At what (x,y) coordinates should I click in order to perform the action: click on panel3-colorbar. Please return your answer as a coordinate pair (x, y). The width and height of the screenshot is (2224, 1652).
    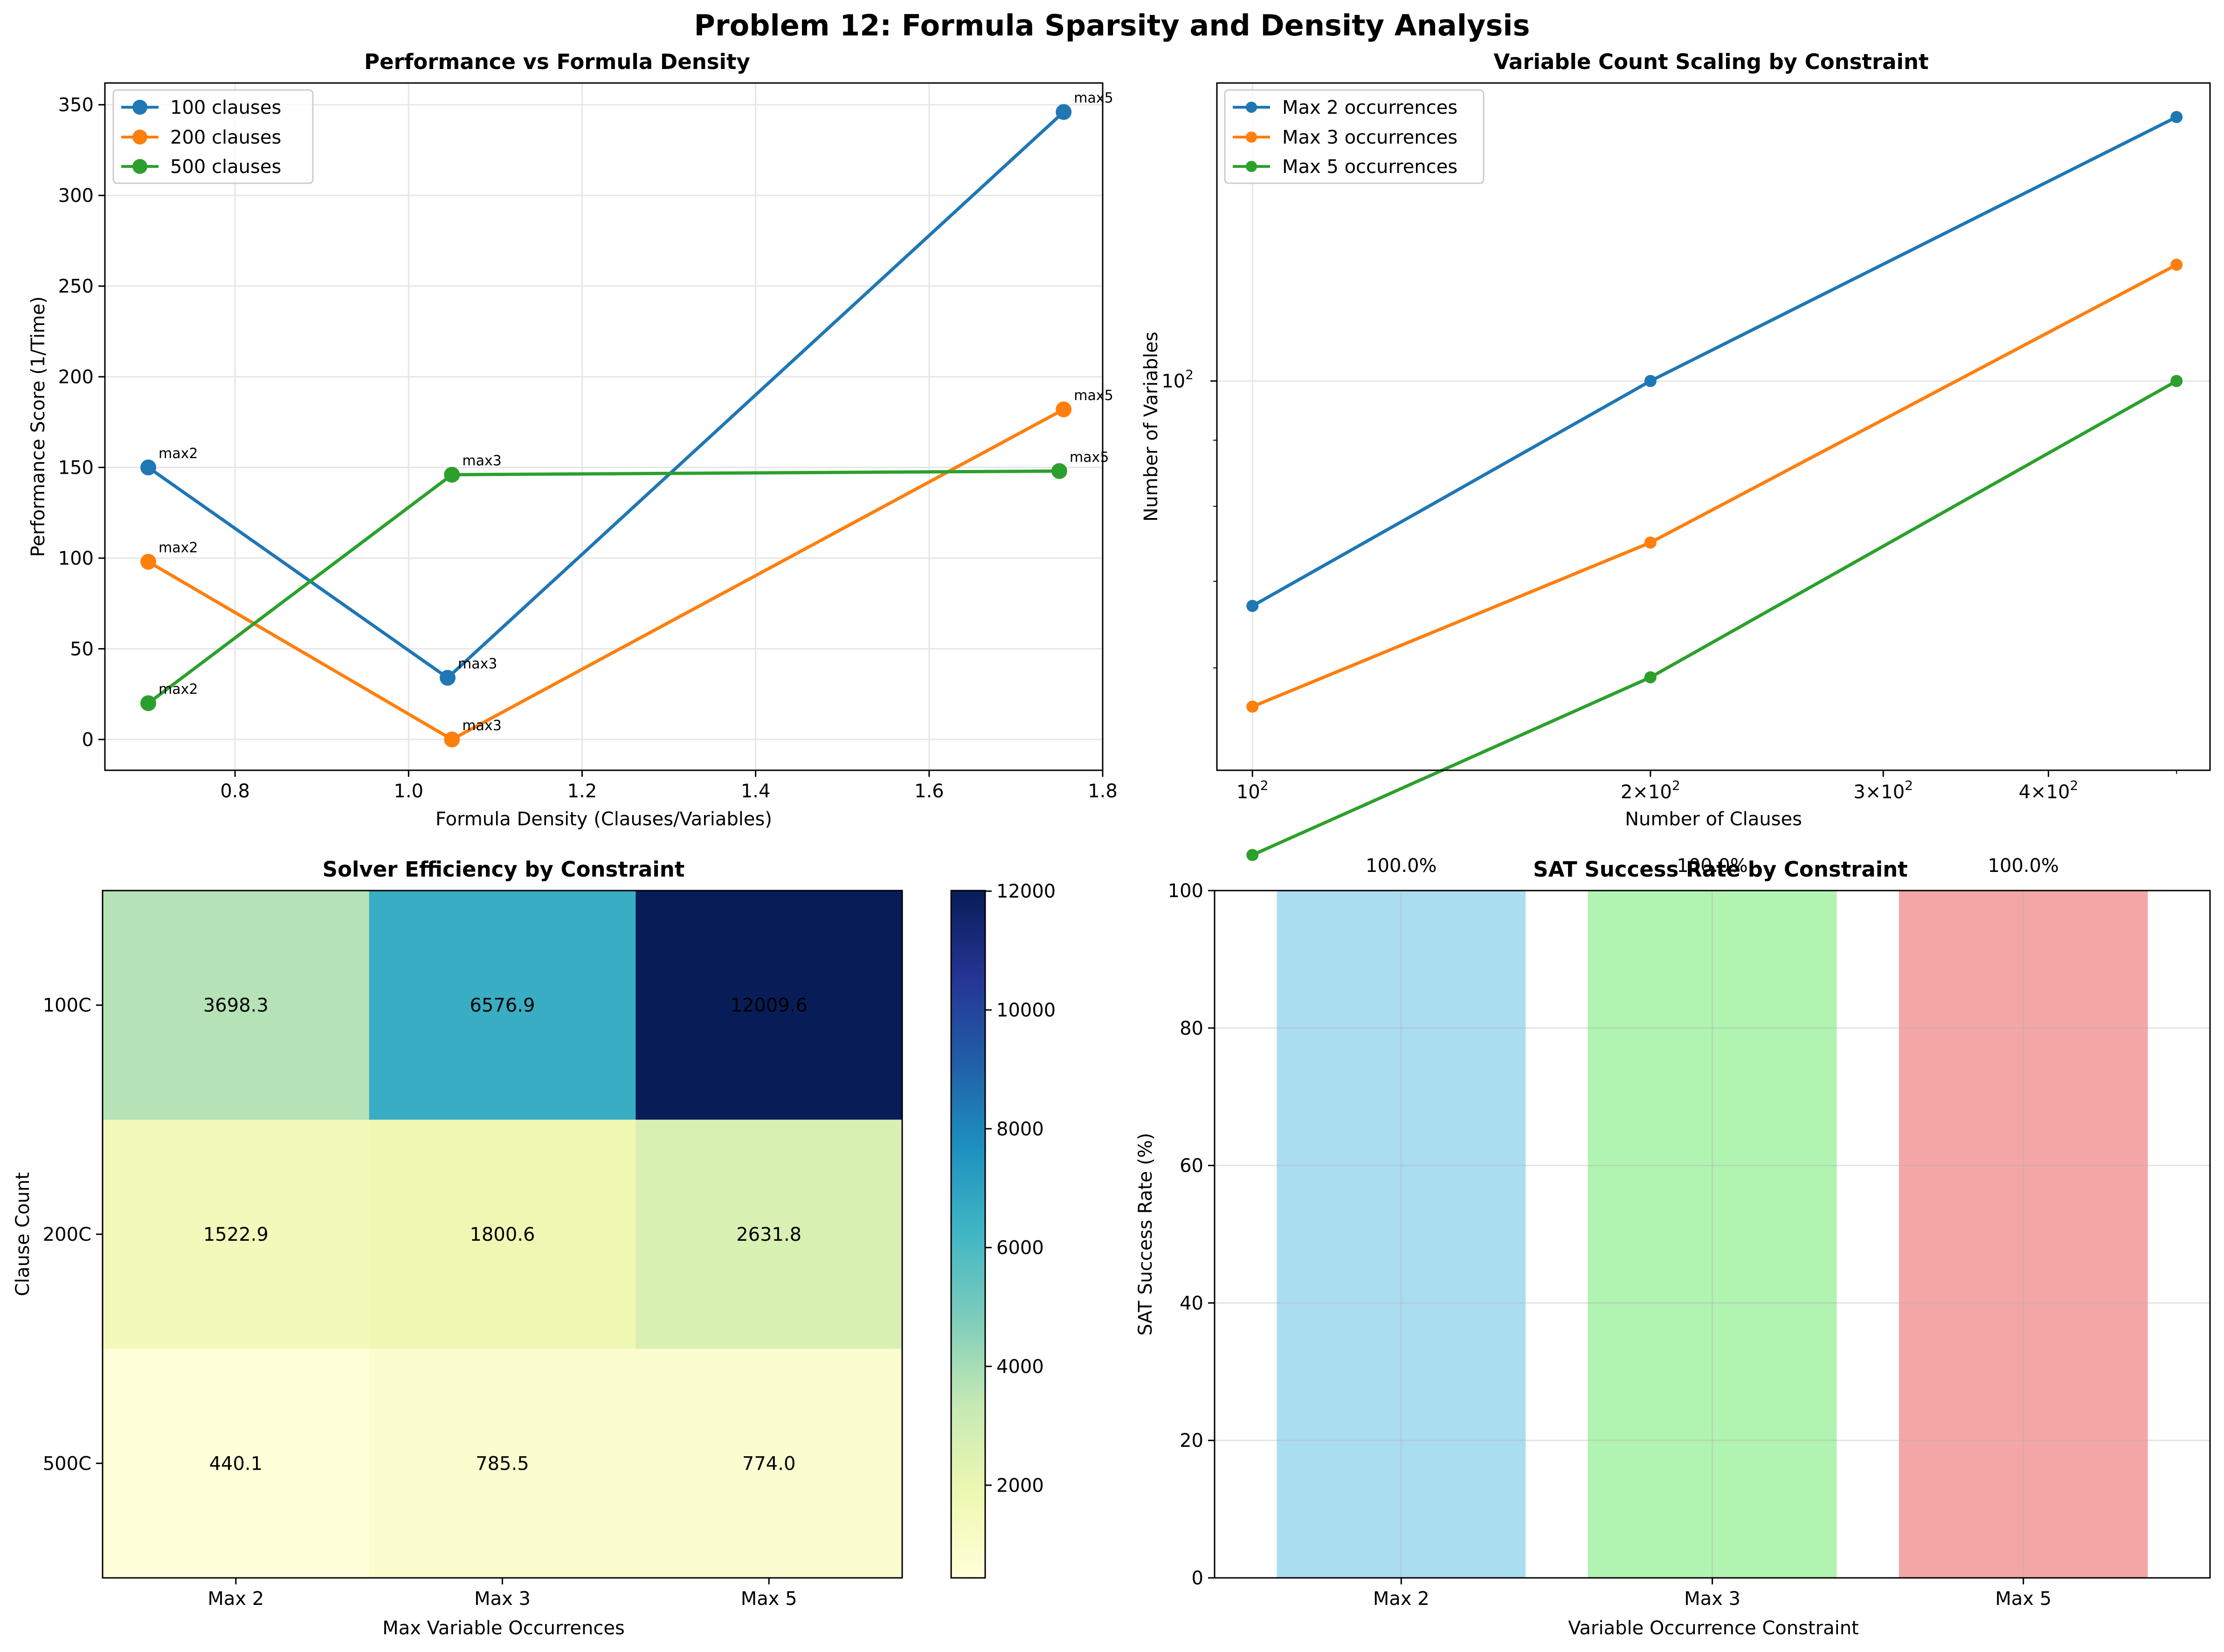
    Looking at the image, I should click on (968, 1234).